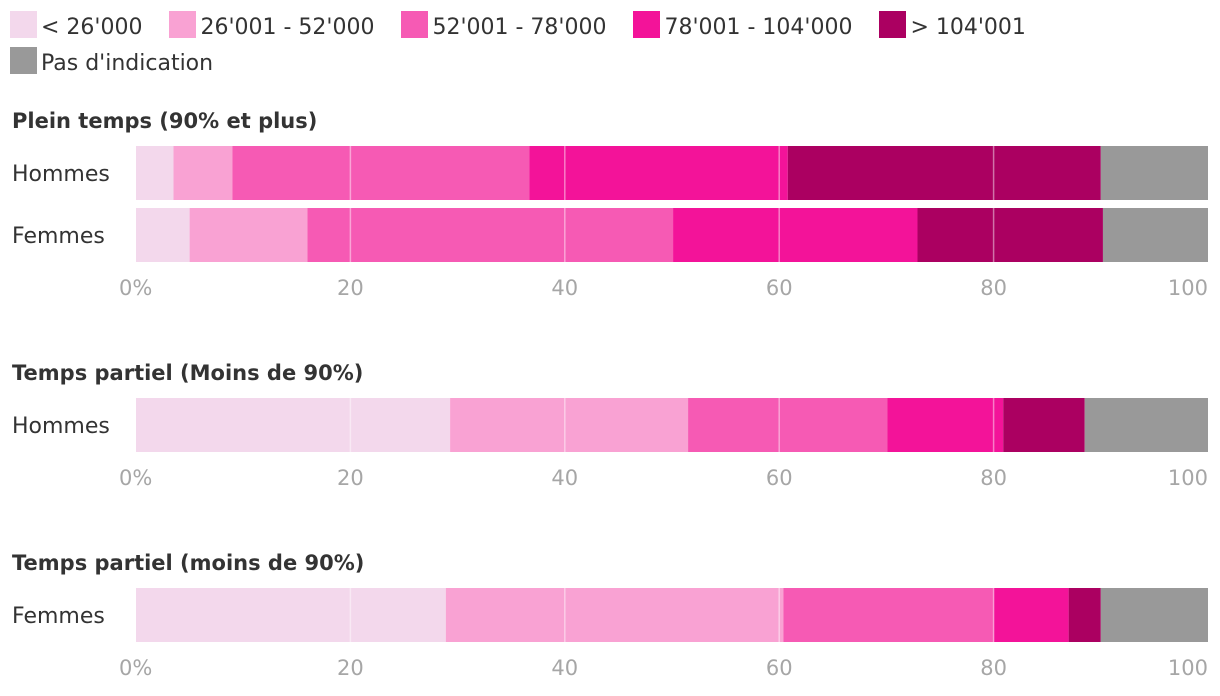 This screenshot has width=1220, height=696. What do you see at coordinates (758, 27) in the screenshot?
I see `legend-label: 78'001 - 104'000` at bounding box center [758, 27].